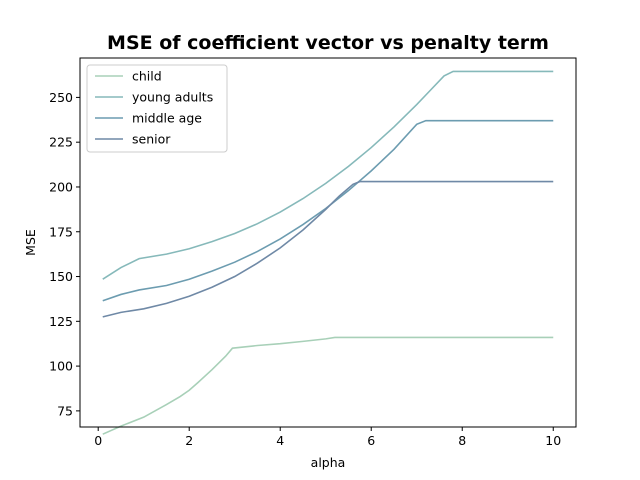 This screenshot has width=640, height=480. What do you see at coordinates (280, 440) in the screenshot?
I see `x-tick-label-2: 4` at bounding box center [280, 440].